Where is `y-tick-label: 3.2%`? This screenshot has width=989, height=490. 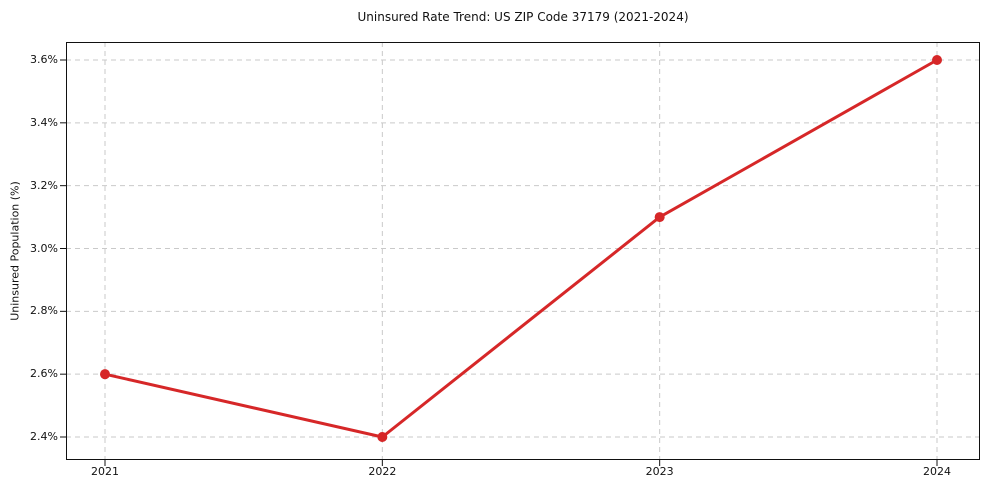
y-tick-label: 3.2% is located at coordinates (44, 185).